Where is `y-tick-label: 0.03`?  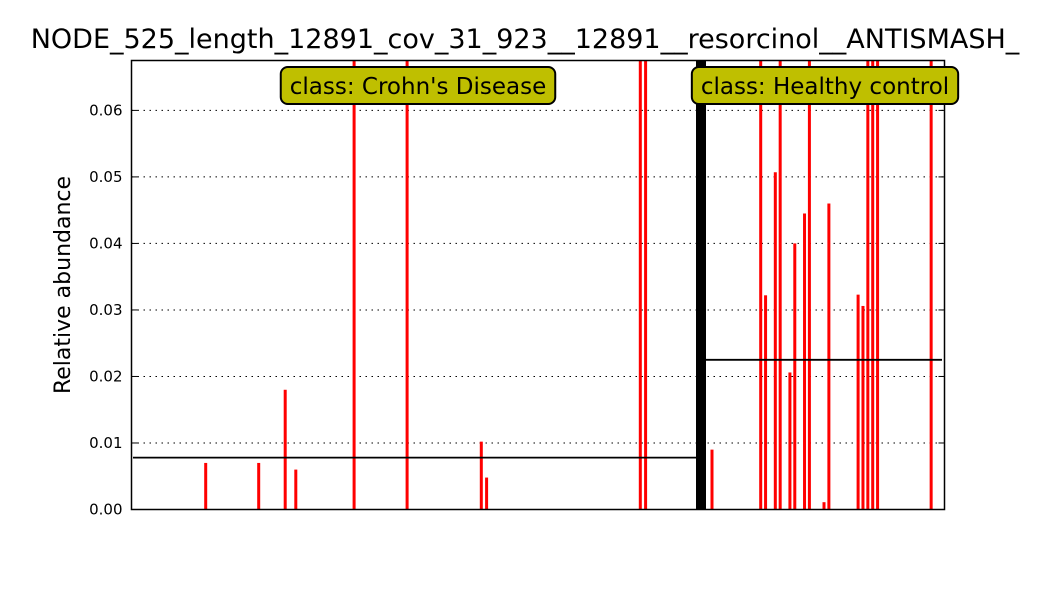
y-tick-label: 0.03 is located at coordinates (105, 310).